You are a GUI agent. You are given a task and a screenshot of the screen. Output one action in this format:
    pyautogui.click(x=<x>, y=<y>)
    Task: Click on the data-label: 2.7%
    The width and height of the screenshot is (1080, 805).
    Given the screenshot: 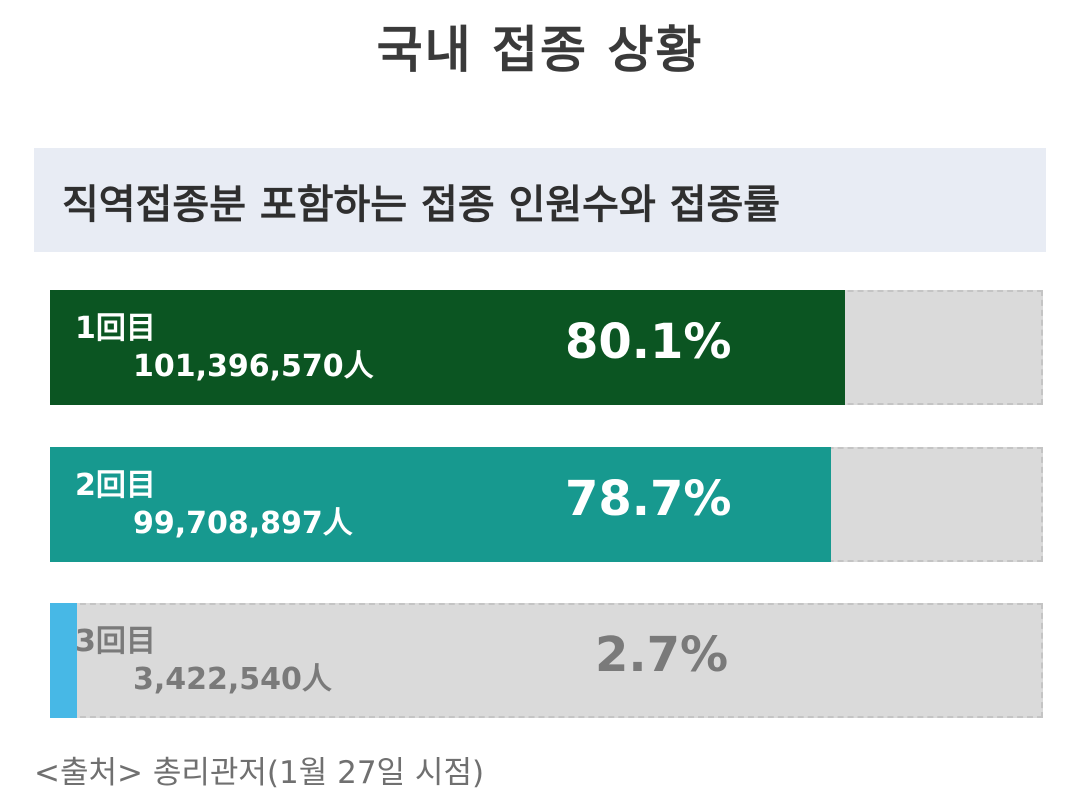 What is the action you would take?
    pyautogui.click(x=662, y=655)
    